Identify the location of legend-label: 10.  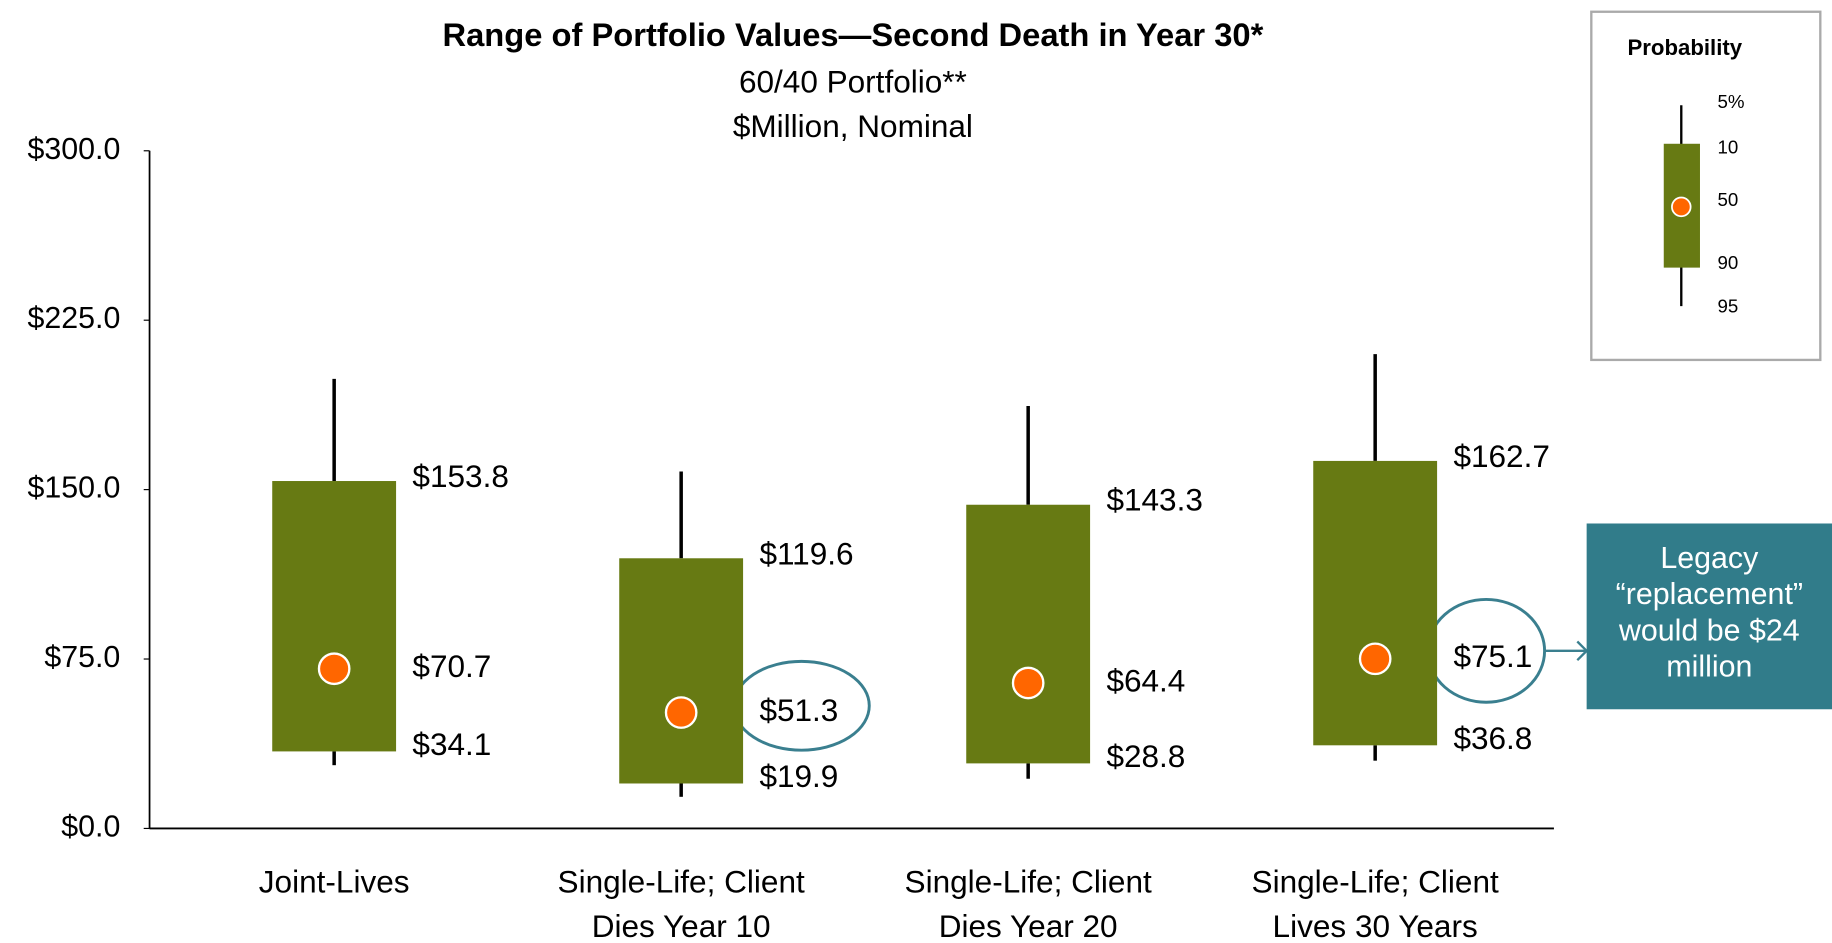
(1728, 146).